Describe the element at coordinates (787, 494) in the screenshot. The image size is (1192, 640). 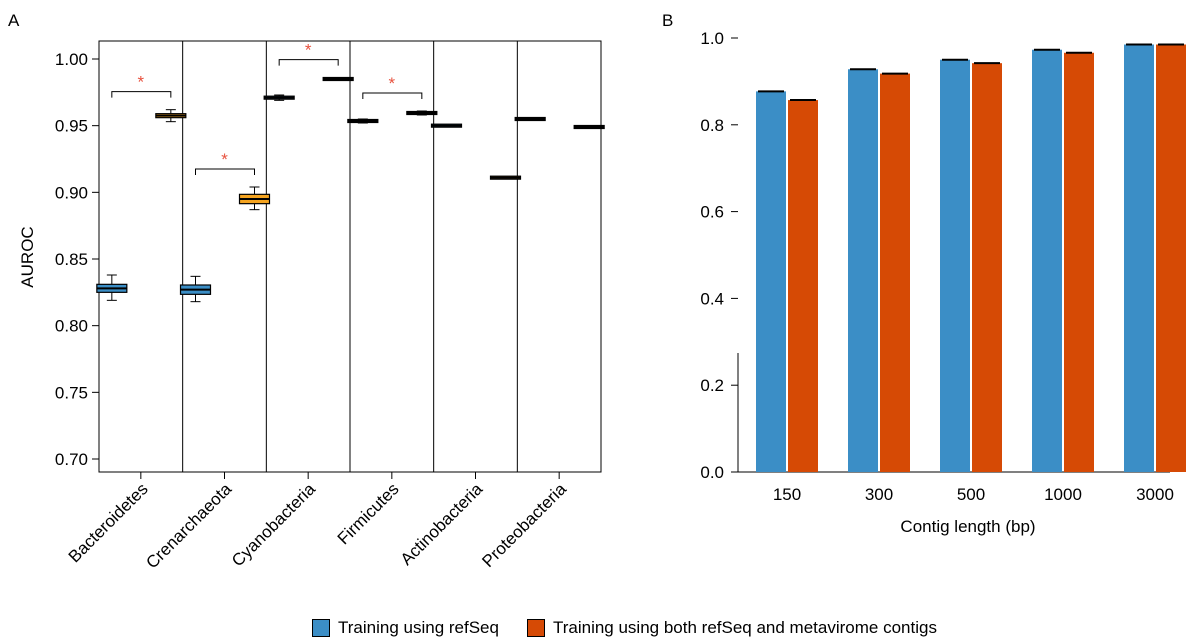
I see `panel-b-xtick-label: 150` at that location.